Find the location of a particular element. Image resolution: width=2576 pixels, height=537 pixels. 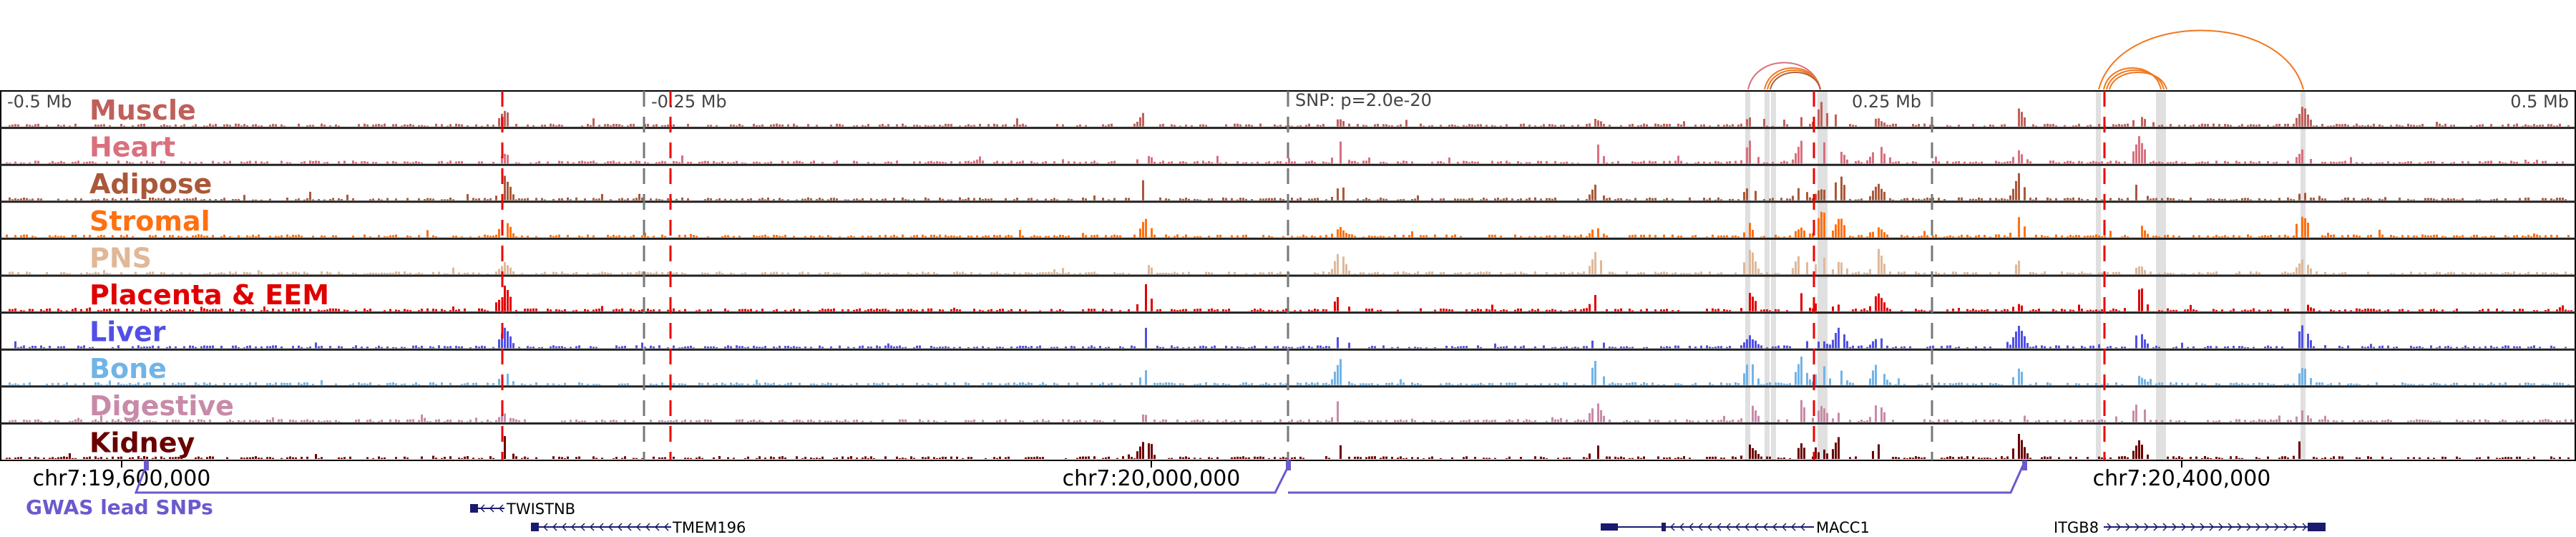

gene-label: ITGB8 is located at coordinates (2076, 527).